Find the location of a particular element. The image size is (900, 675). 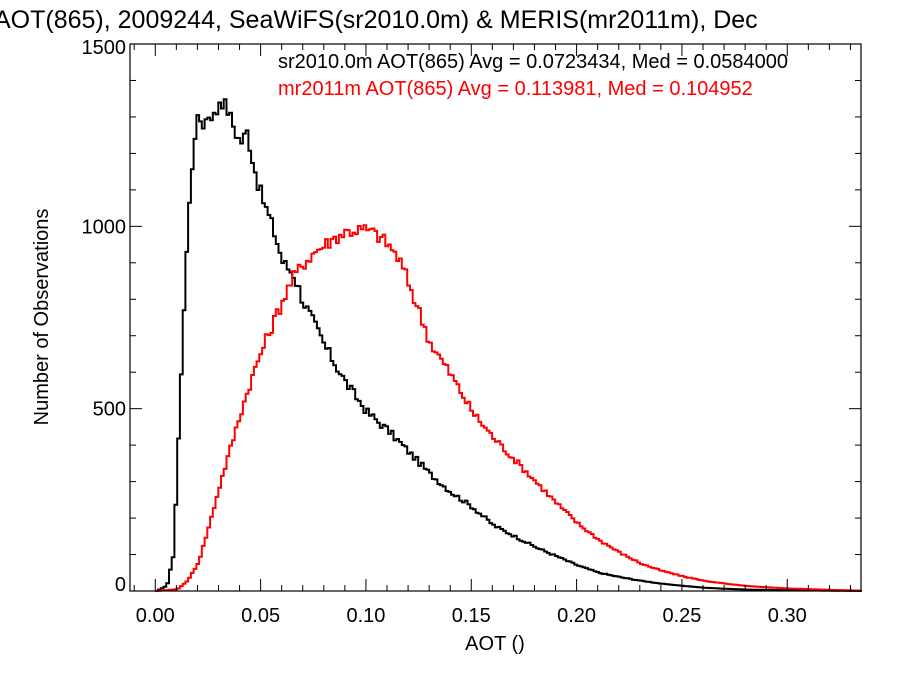

x-tick-label: 0.30 is located at coordinates (787, 616).